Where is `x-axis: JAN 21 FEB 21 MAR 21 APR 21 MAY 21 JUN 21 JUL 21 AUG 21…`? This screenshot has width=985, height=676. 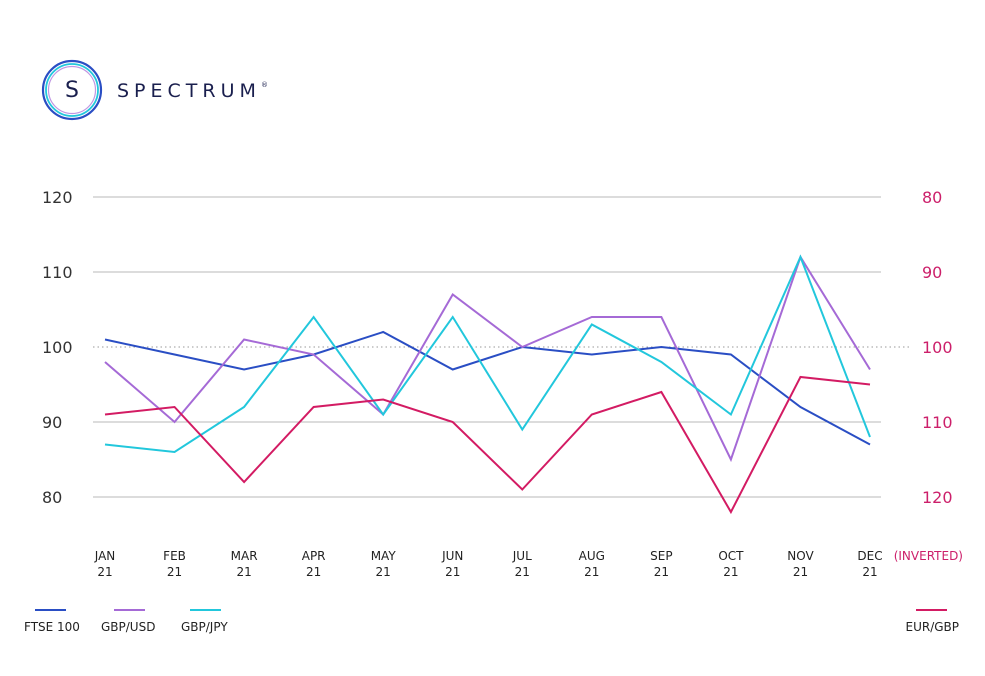 x-axis: JAN 21 FEB 21 MAR 21 APR 21 MAY 21 JUN 21 JUL 21 AUG 21… is located at coordinates (488, 564).